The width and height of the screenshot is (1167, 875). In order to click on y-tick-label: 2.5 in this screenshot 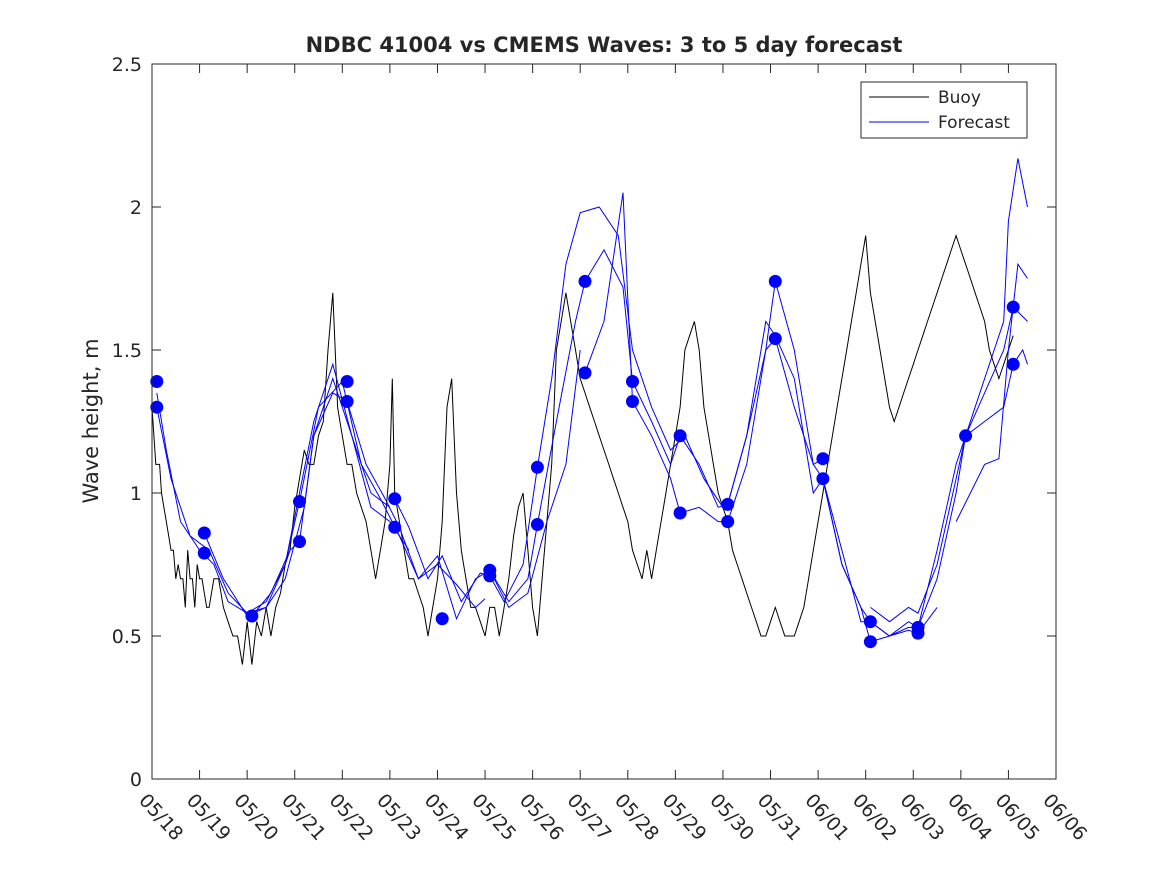, I will do `click(127, 65)`.